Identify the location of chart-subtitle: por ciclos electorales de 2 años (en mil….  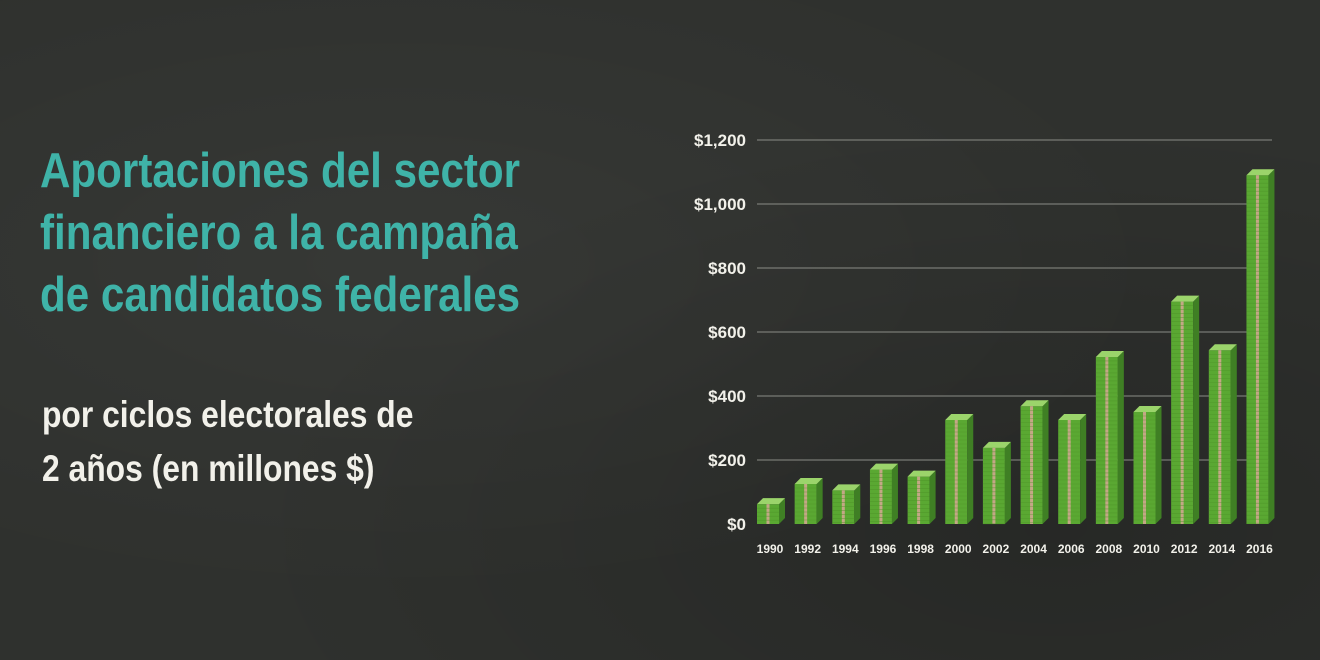
(228, 441).